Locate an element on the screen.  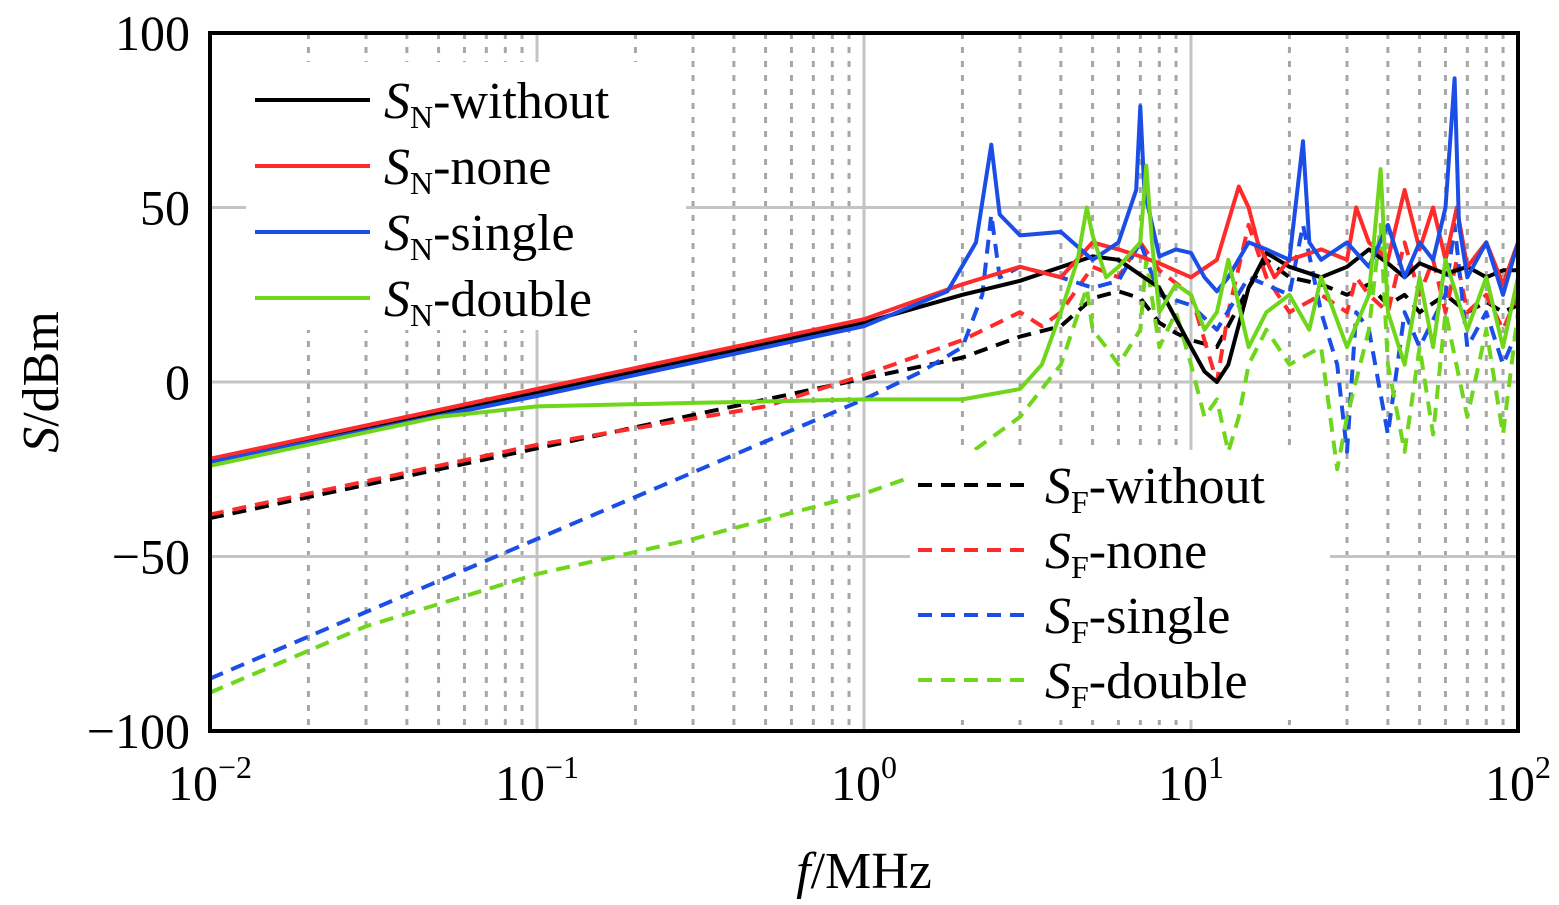
legend-label: SF-none is located at coordinates (1126, 554).